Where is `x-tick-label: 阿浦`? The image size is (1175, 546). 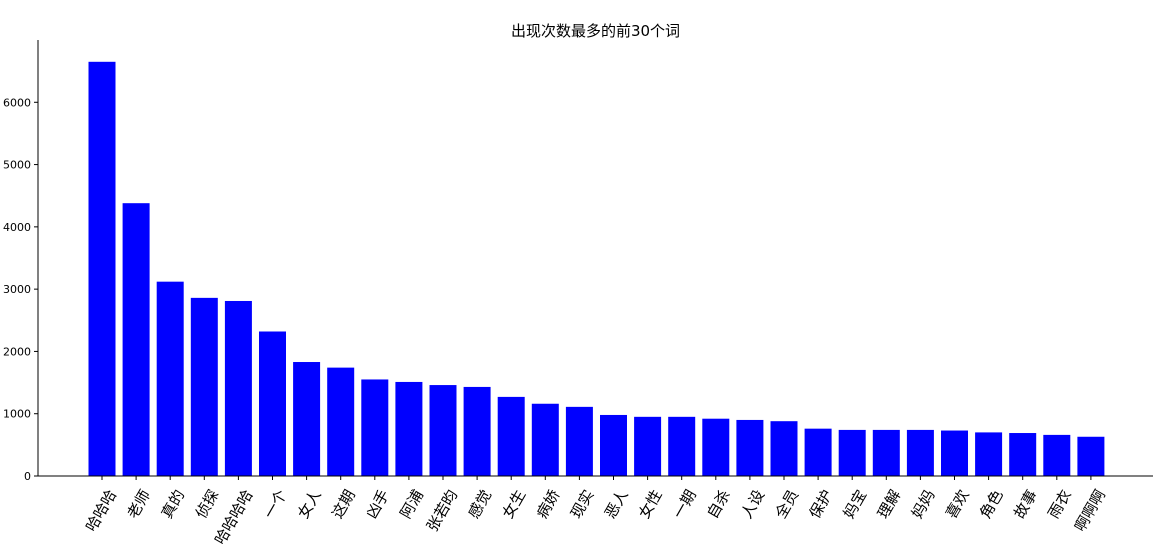 x-tick-label: 阿浦 is located at coordinates (411, 504).